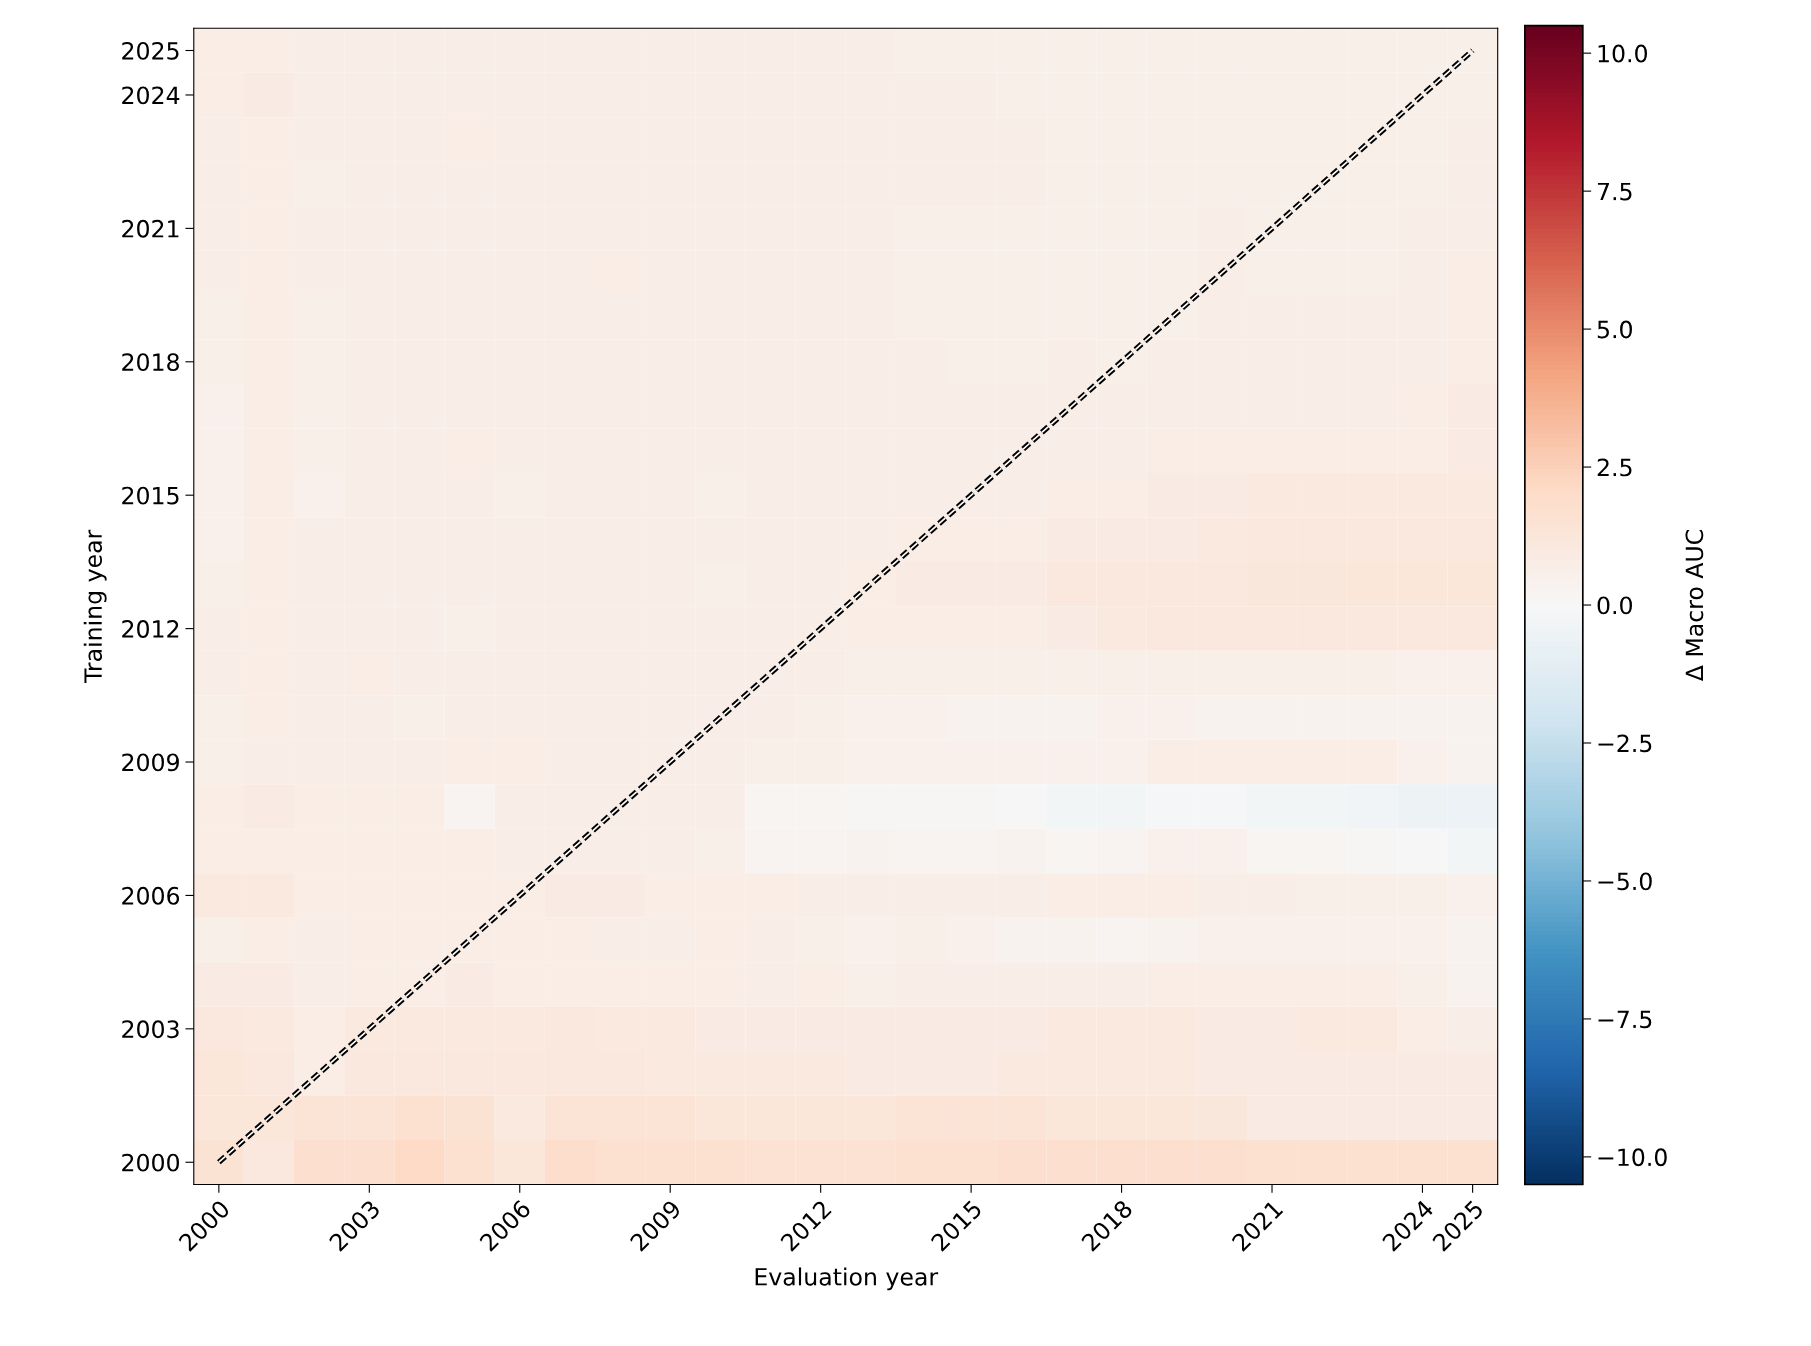 The width and height of the screenshot is (1811, 1346). I want to click on x-axis-title: Evaluation year, so click(847, 1279).